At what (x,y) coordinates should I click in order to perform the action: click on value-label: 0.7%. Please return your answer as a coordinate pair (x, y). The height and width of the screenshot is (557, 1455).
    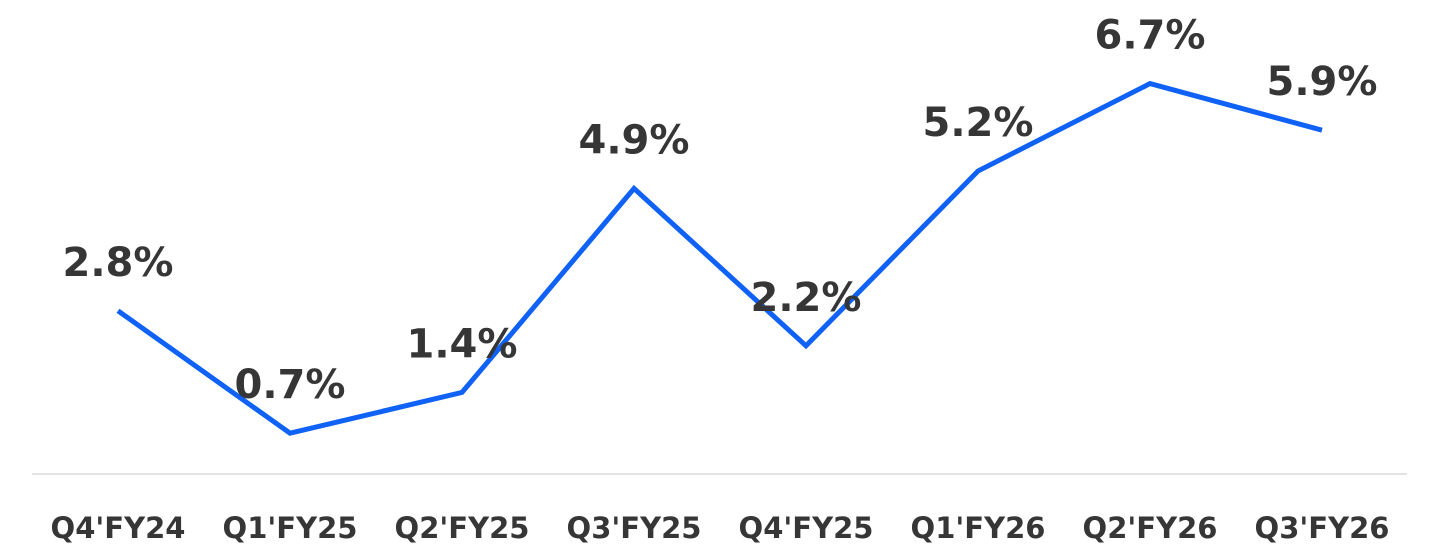
    Looking at the image, I should click on (290, 385).